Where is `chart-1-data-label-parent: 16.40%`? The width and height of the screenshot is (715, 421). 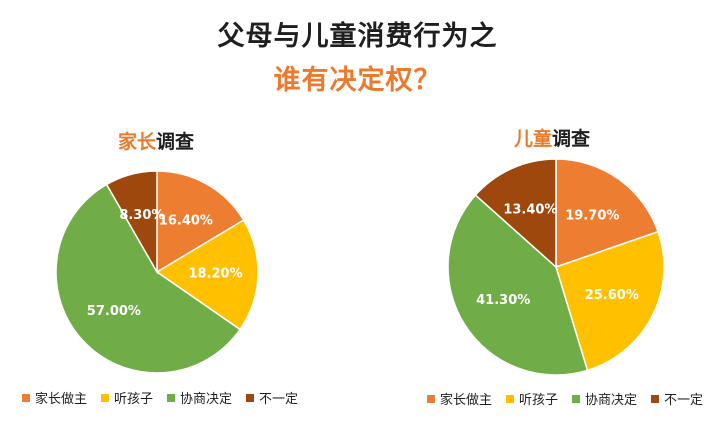
chart-1-data-label-parent: 16.40% is located at coordinates (186, 221).